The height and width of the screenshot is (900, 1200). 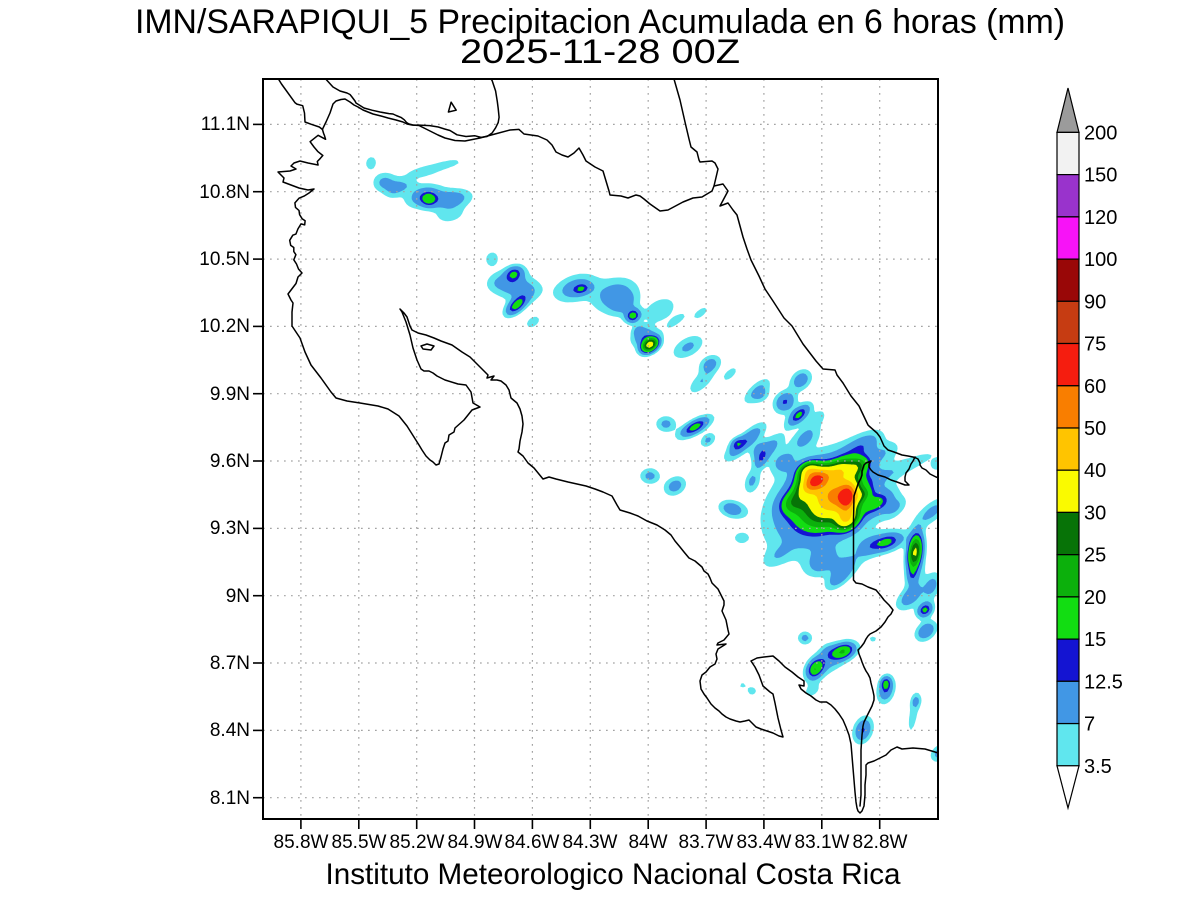 What do you see at coordinates (230, 394) in the screenshot?
I see `svg-text: 9.9N` at bounding box center [230, 394].